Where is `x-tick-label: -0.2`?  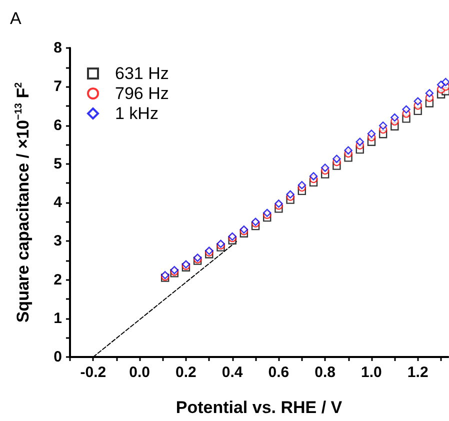 x-tick-label: -0.2 is located at coordinates (93, 372).